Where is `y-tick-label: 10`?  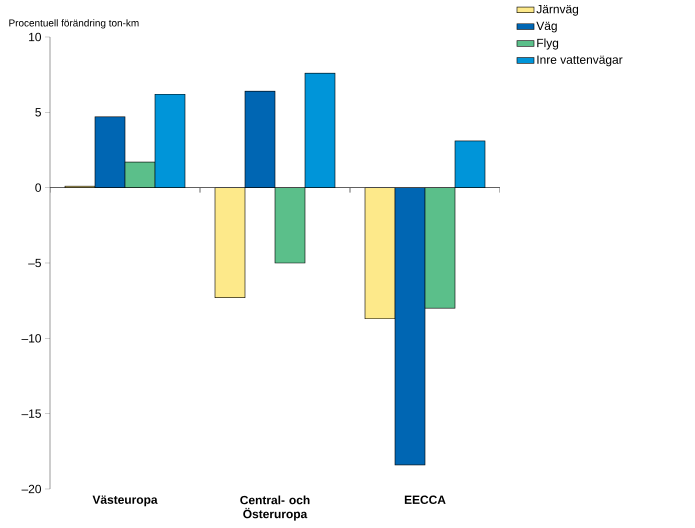
y-tick-label: 10 is located at coordinates (35, 37).